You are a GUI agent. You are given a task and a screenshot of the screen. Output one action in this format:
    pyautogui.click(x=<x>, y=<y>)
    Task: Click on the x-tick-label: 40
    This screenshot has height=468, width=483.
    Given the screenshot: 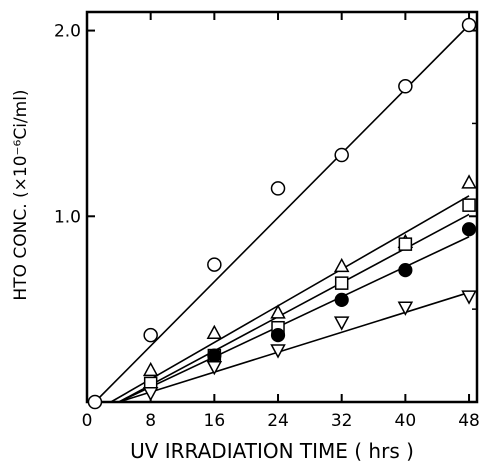 What is the action you would take?
    pyautogui.click(x=406, y=421)
    